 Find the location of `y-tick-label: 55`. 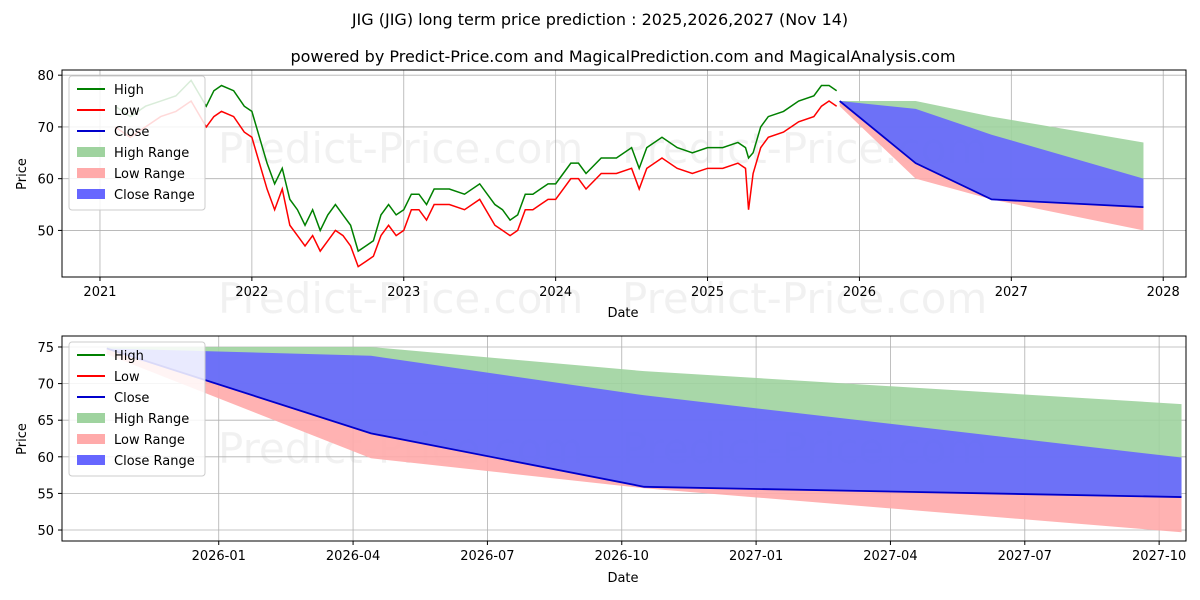

y-tick-label: 55 is located at coordinates (45, 494).